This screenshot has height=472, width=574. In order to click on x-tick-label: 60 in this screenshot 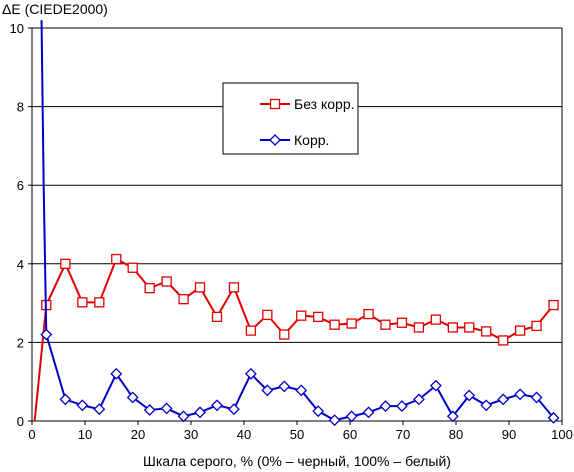, I will do `click(350, 434)`.